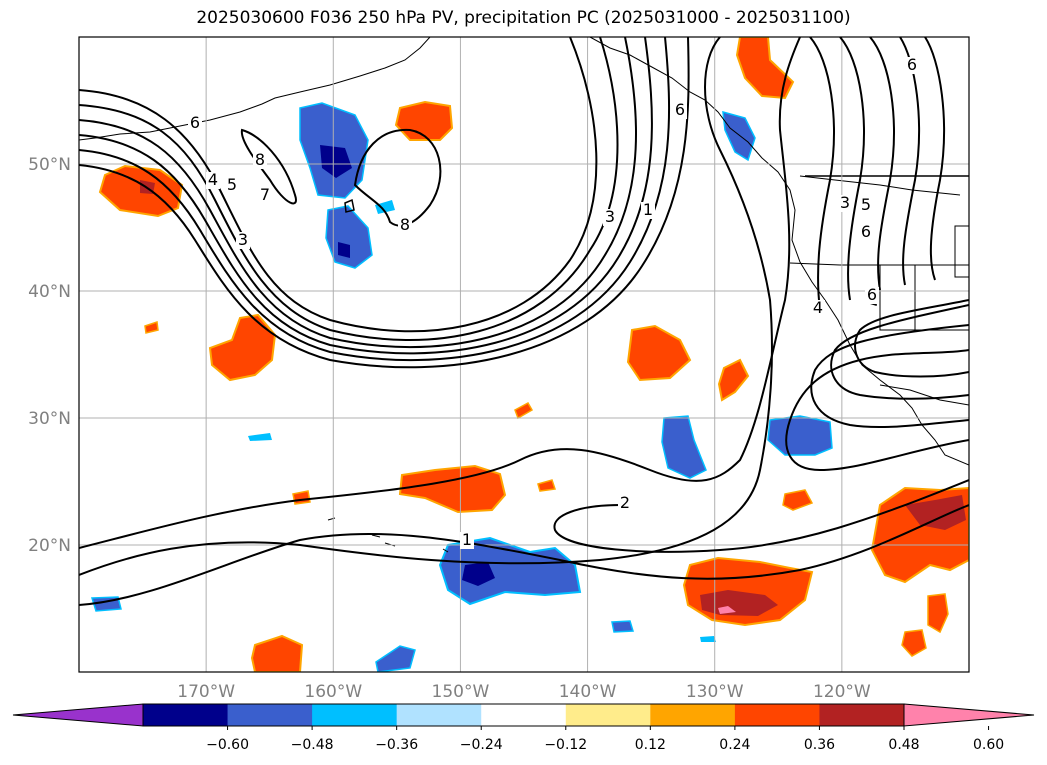  I want to click on colorbar-tick-label: −0.24, so click(481, 745).